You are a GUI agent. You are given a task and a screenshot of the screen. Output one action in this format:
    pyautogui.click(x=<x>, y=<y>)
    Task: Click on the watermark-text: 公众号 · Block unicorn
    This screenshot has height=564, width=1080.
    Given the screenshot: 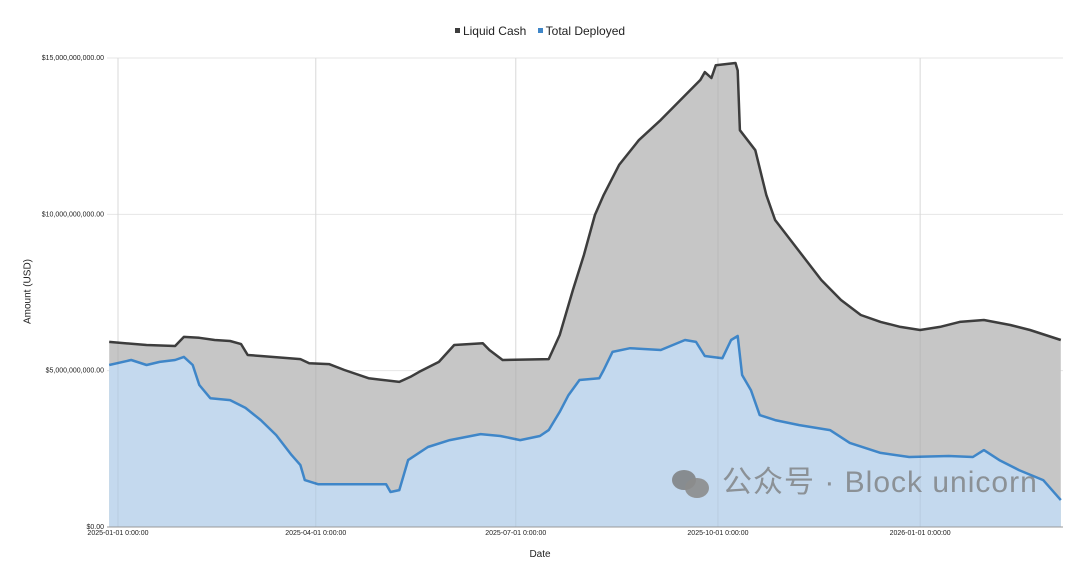 What is the action you would take?
    pyautogui.click(x=880, y=482)
    